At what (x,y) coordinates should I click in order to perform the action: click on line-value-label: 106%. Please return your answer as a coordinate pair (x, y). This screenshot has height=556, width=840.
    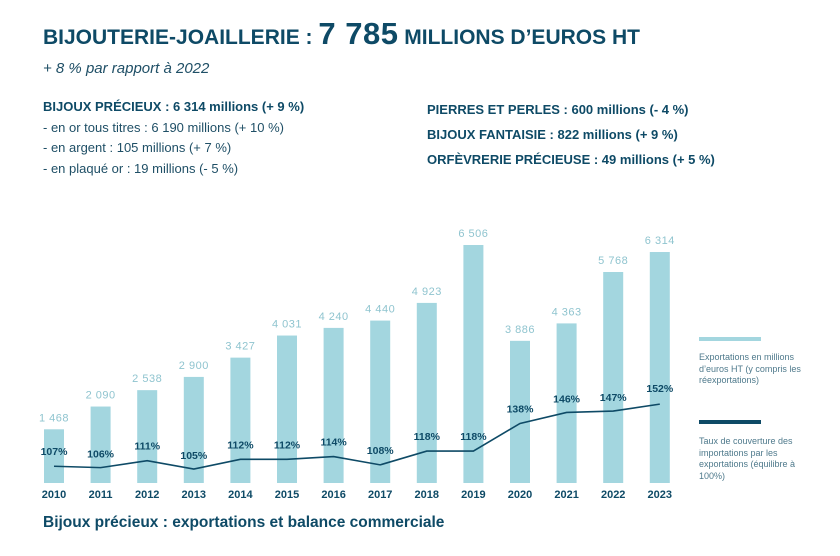
    Looking at the image, I should click on (101, 455).